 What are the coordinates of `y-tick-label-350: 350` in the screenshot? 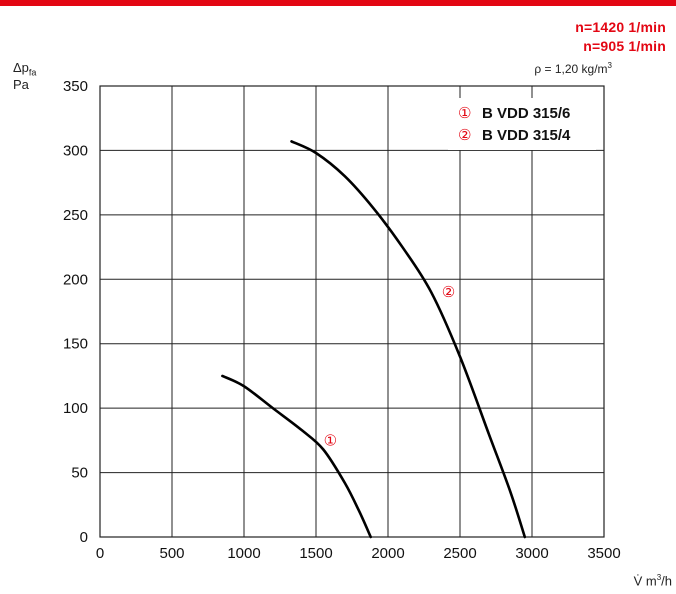 It's located at (75, 86).